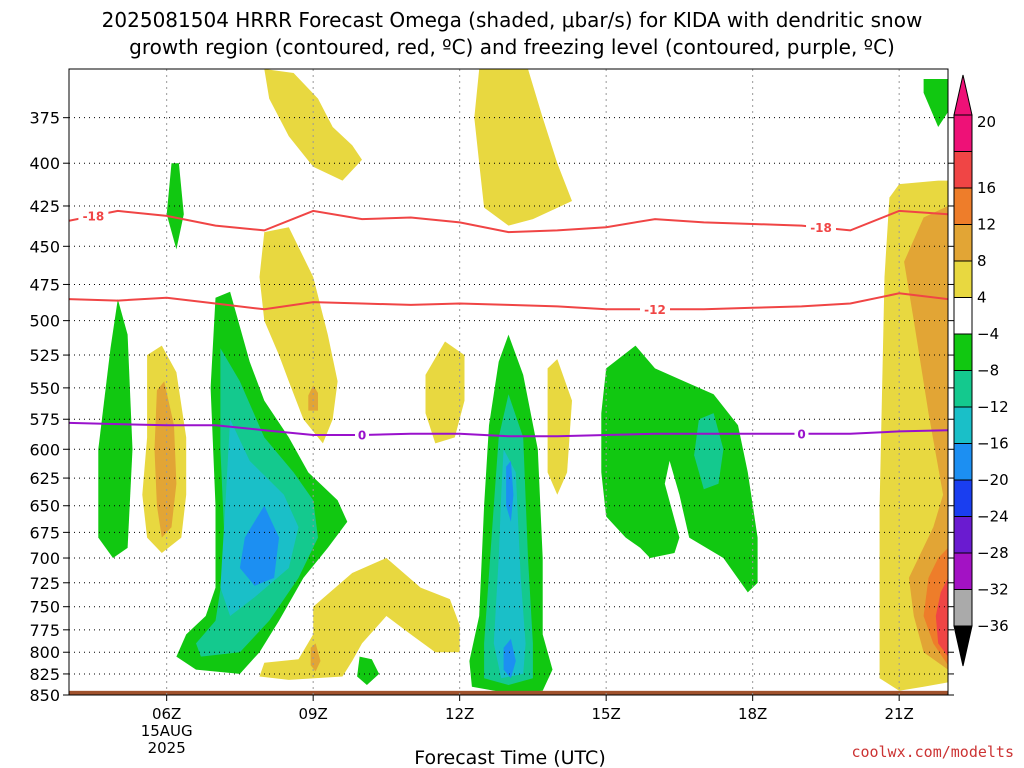 This screenshot has width=1024, height=768. What do you see at coordinates (963, 95) in the screenshot?
I see `colorbar-top-arrow` at bounding box center [963, 95].